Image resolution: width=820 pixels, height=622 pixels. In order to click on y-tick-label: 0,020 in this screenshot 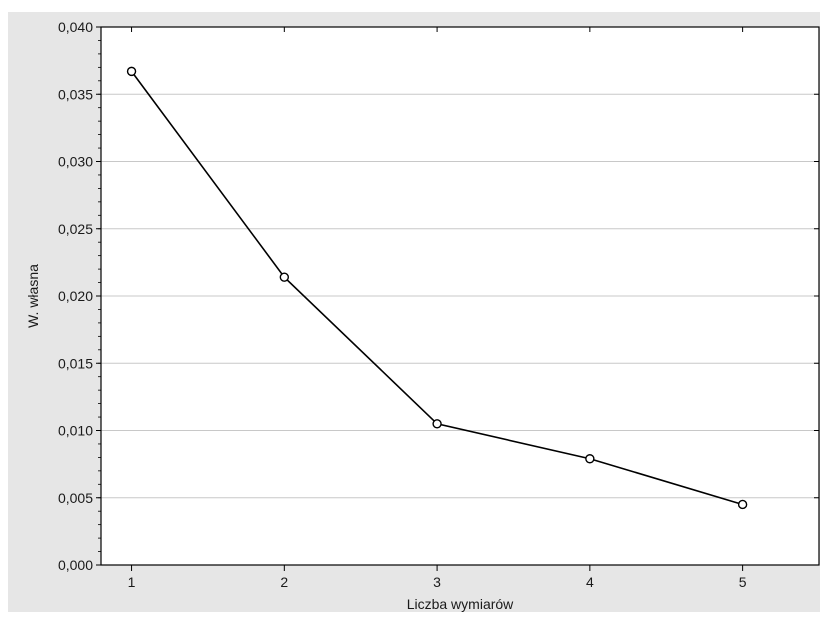, I will do `click(75, 296)`.